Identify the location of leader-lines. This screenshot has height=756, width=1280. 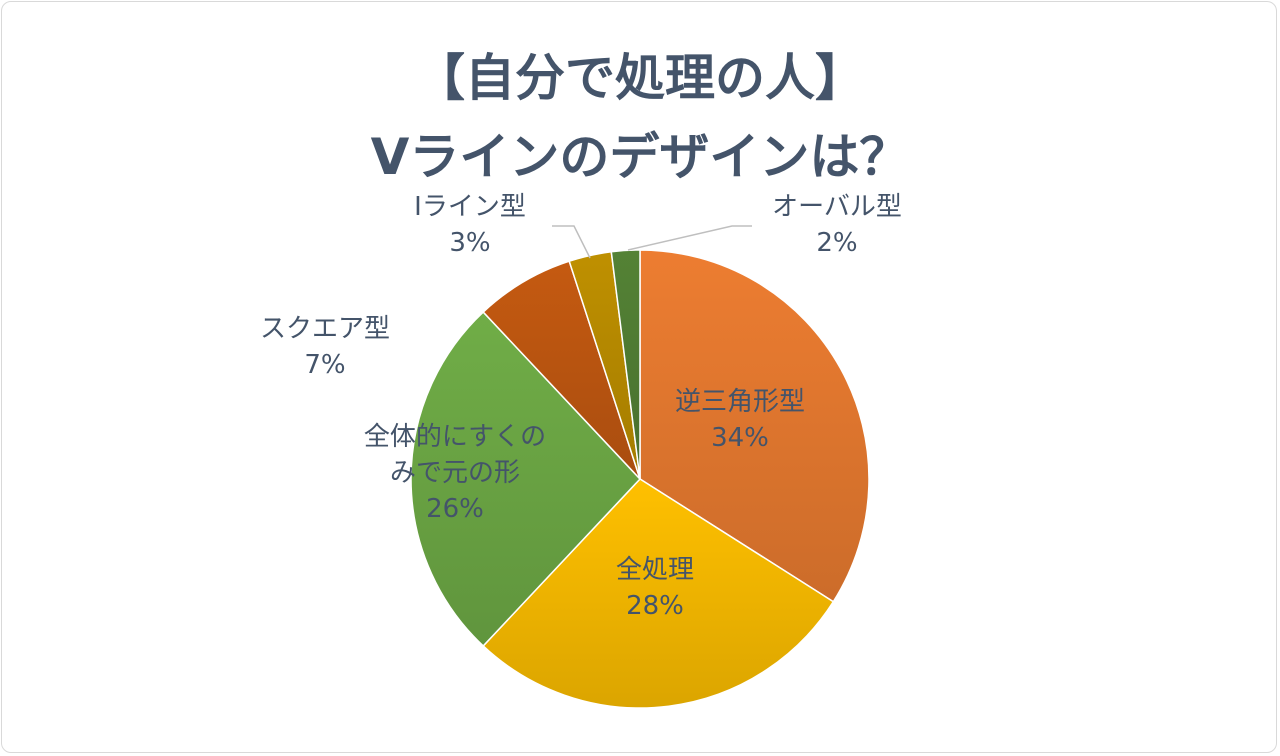
(652, 242).